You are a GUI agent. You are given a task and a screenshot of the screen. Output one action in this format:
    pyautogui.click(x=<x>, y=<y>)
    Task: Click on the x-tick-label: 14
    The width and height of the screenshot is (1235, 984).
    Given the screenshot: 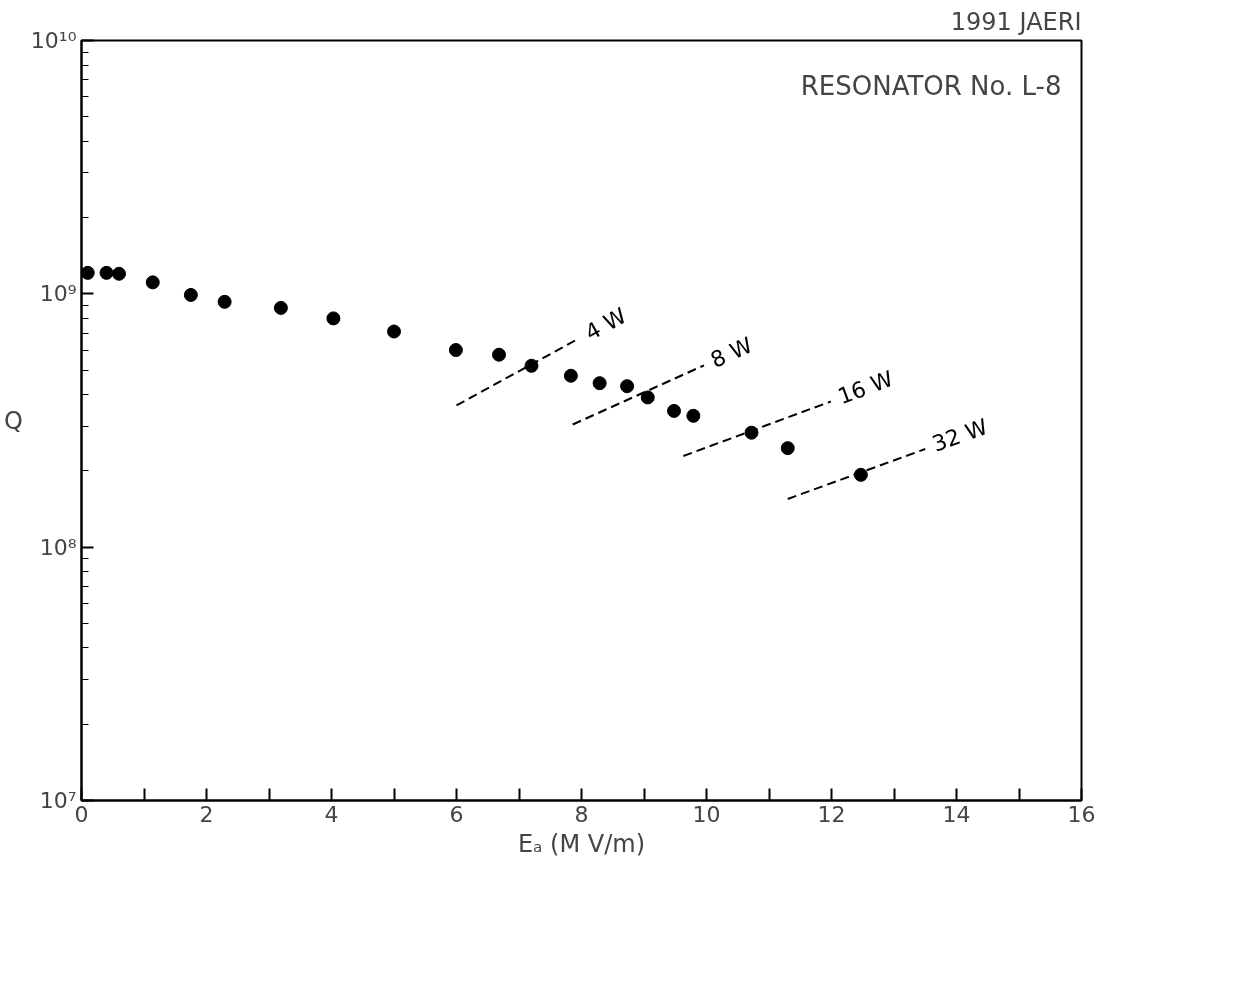 What is the action you would take?
    pyautogui.click(x=956, y=814)
    